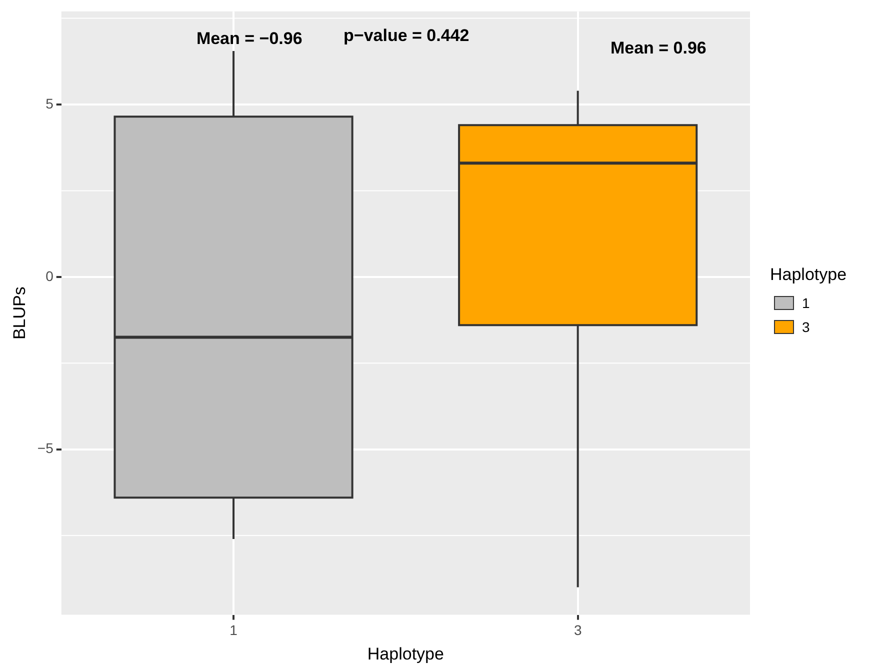 This screenshot has width=873, height=669. What do you see at coordinates (50, 103) in the screenshot?
I see `y-tick-label: 5` at bounding box center [50, 103].